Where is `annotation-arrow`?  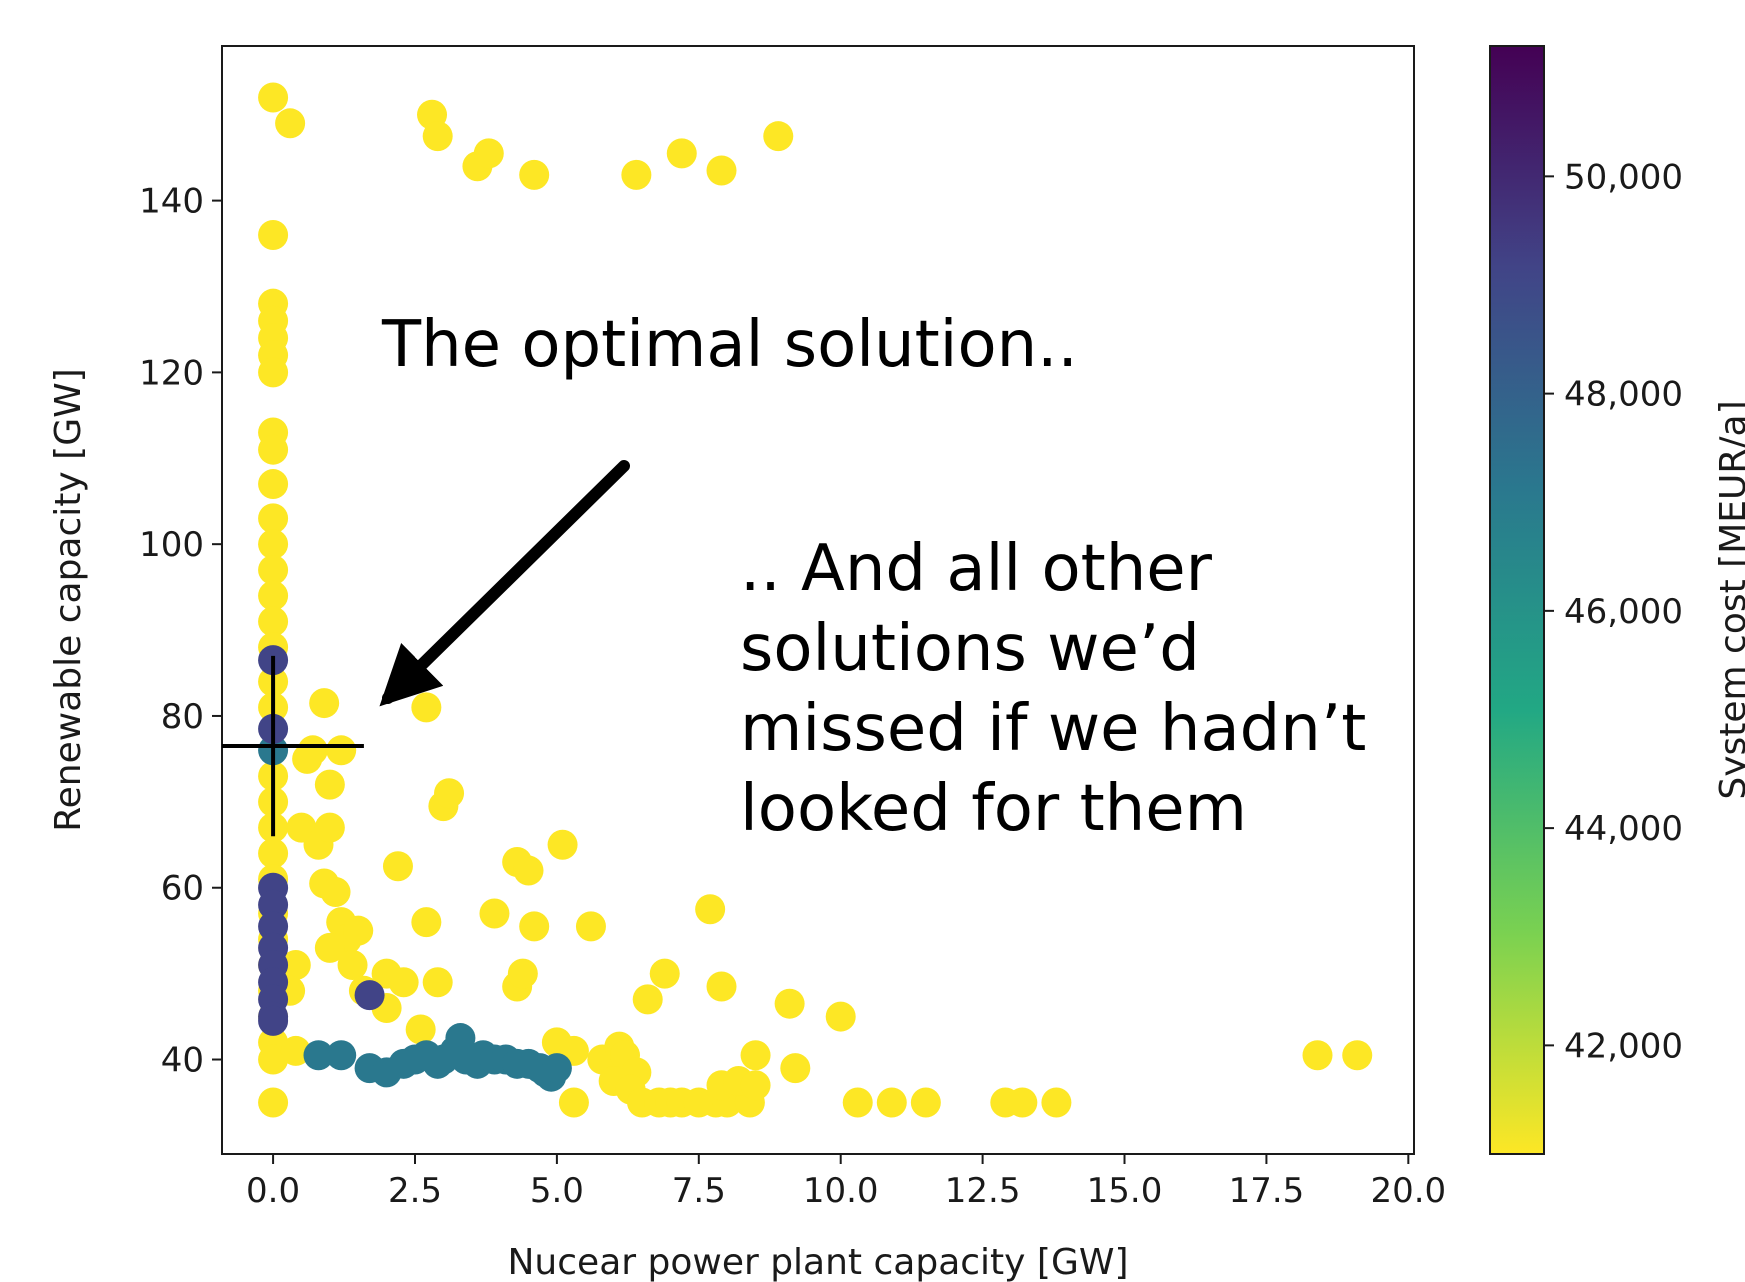
annotation-arrow is located at coordinates (504, 583).